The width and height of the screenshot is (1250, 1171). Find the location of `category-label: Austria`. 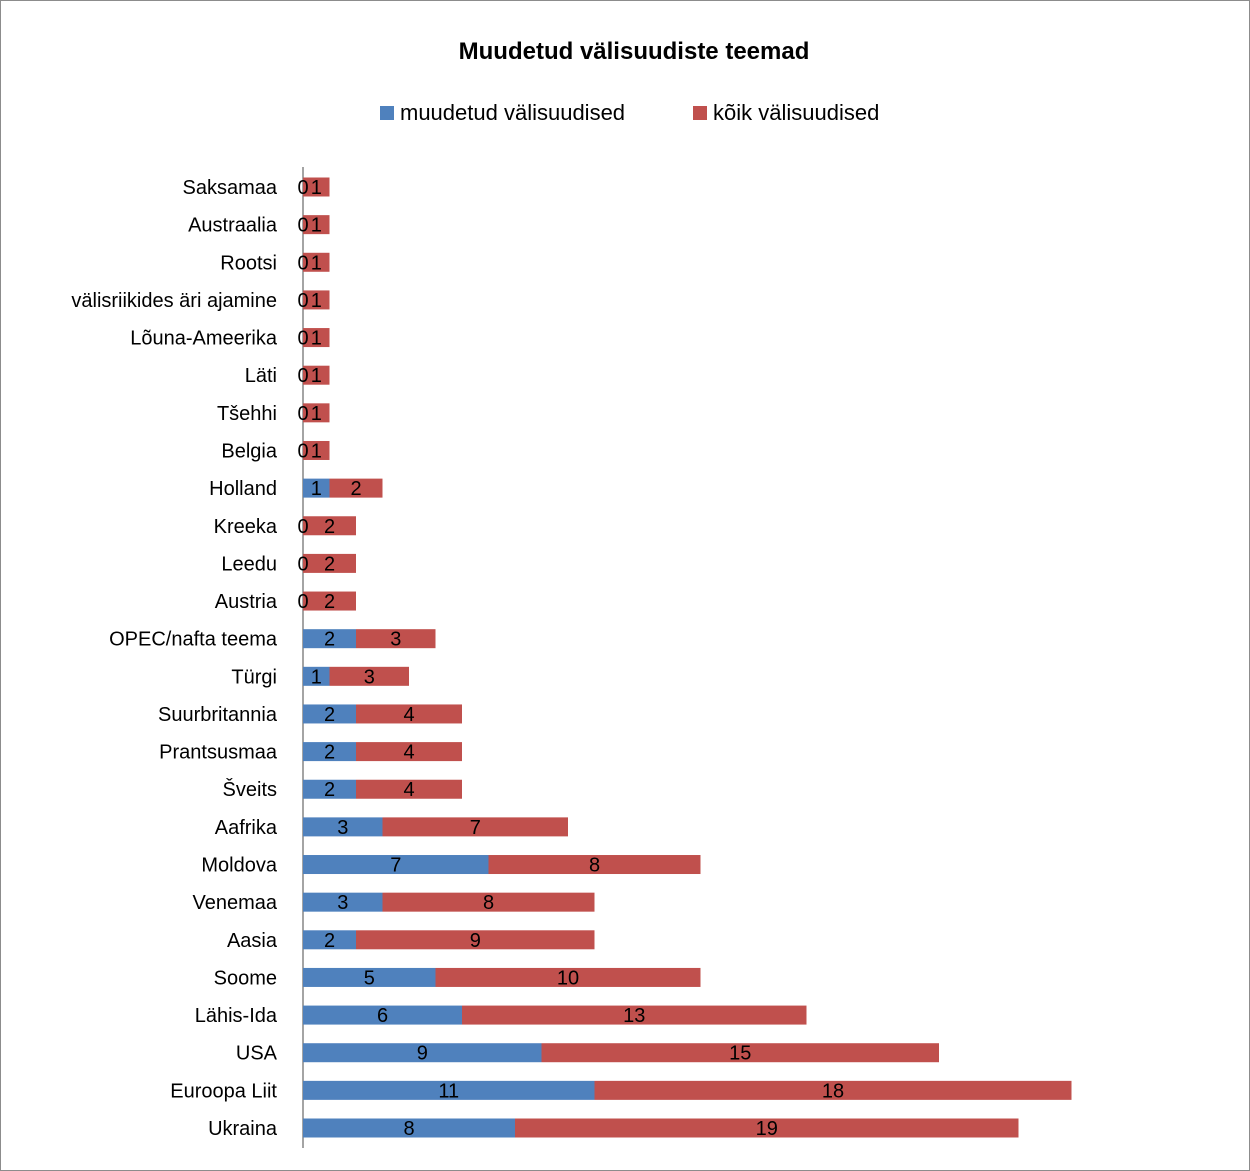

category-label: Austria is located at coordinates (246, 602).